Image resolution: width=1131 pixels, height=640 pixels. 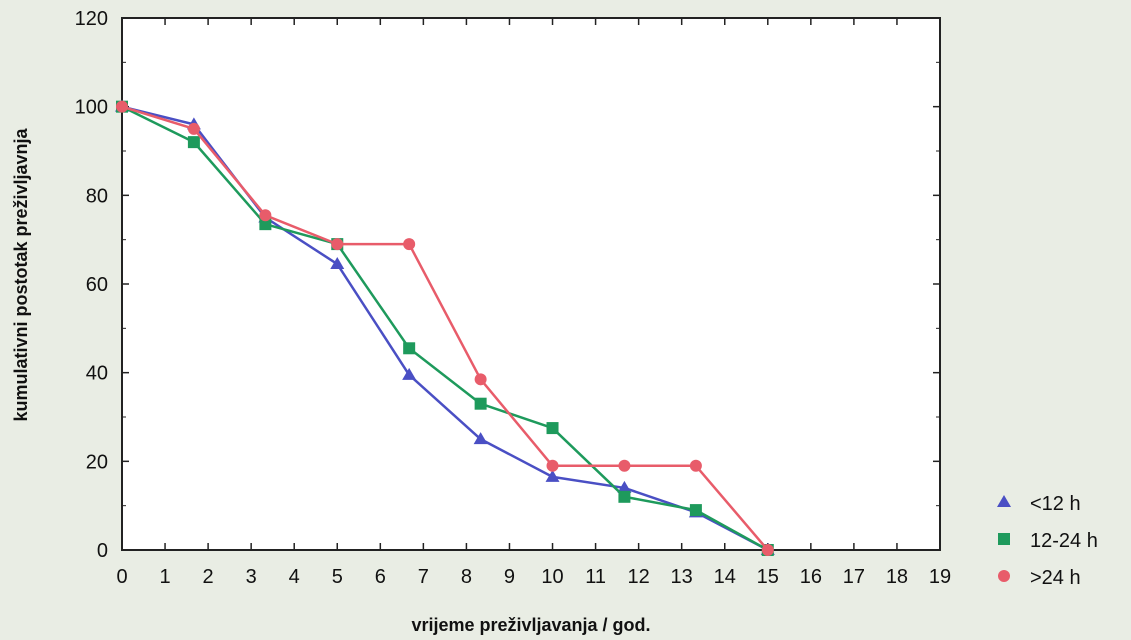 I want to click on x-tick-label: 13, so click(x=682, y=577).